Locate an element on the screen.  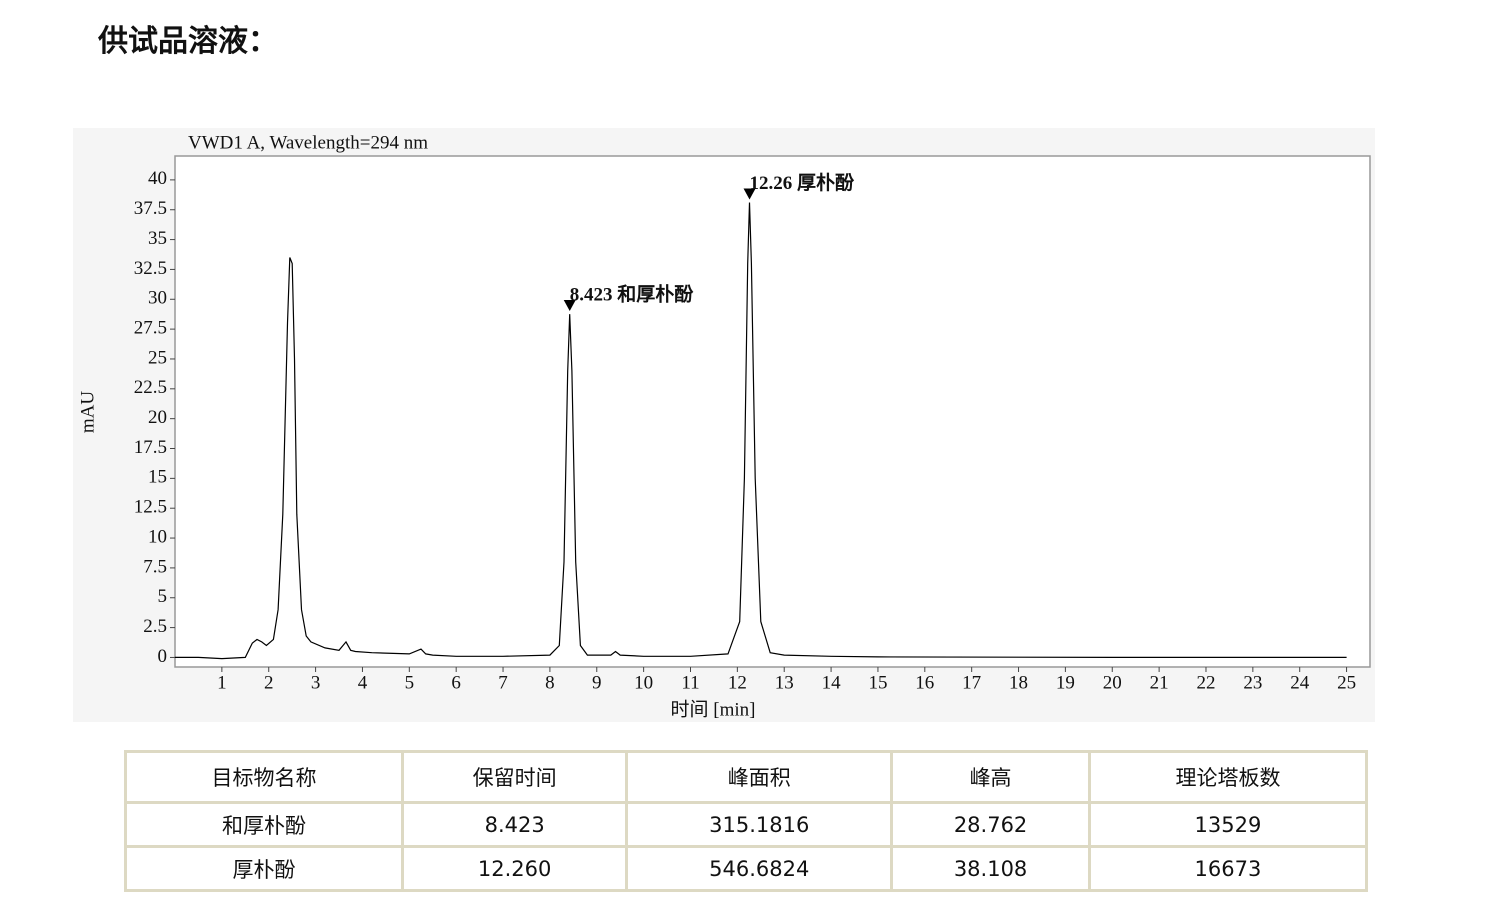
header-cell: 保留时间 is located at coordinates (515, 777).